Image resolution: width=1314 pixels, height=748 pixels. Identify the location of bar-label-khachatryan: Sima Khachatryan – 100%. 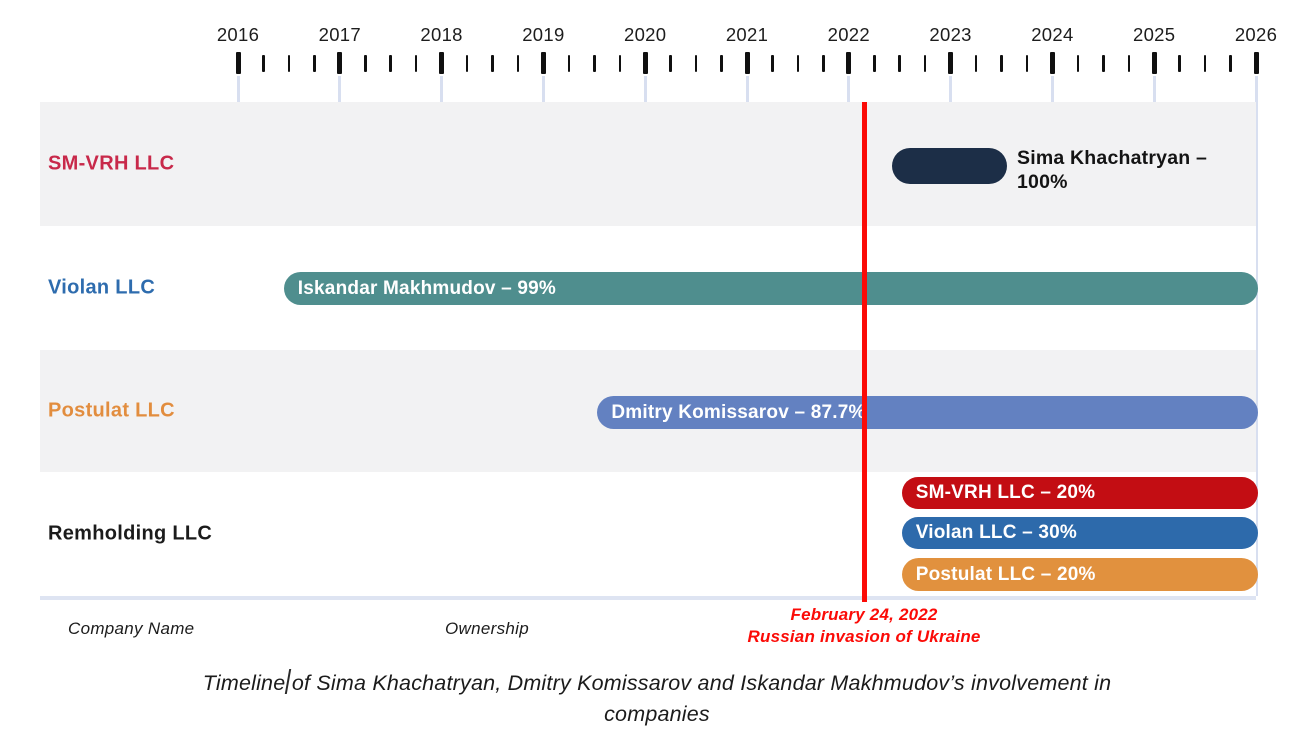
(1112, 170).